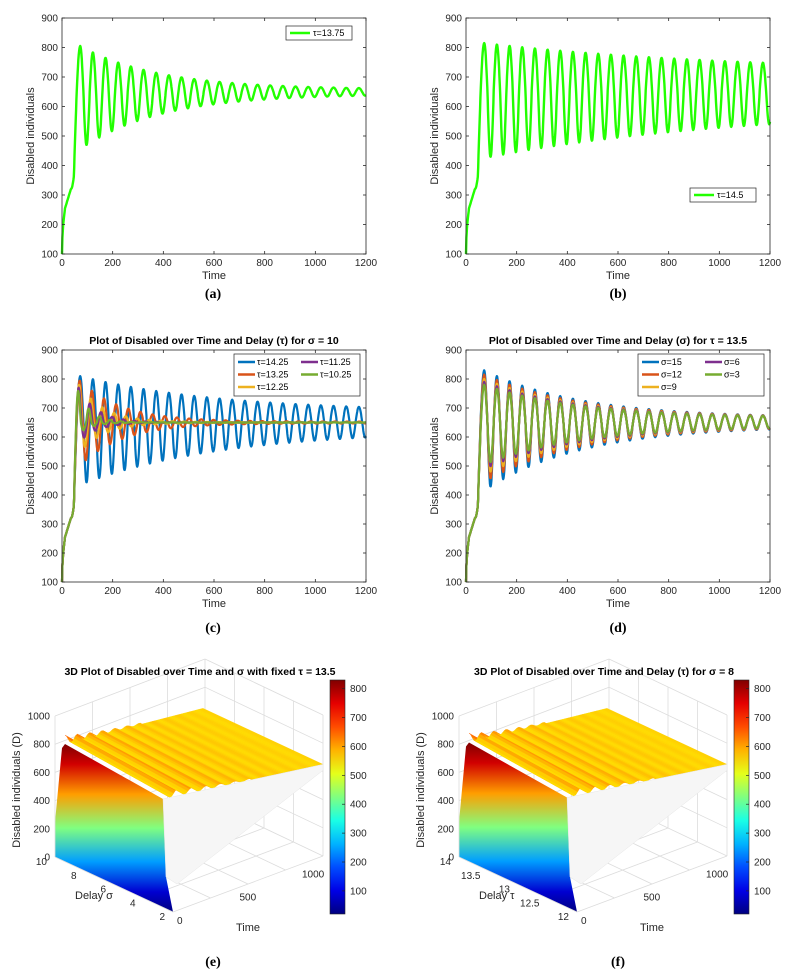 Image resolution: width=786 pixels, height=973 pixels. I want to click on legend-label: σ=9, so click(669, 387).